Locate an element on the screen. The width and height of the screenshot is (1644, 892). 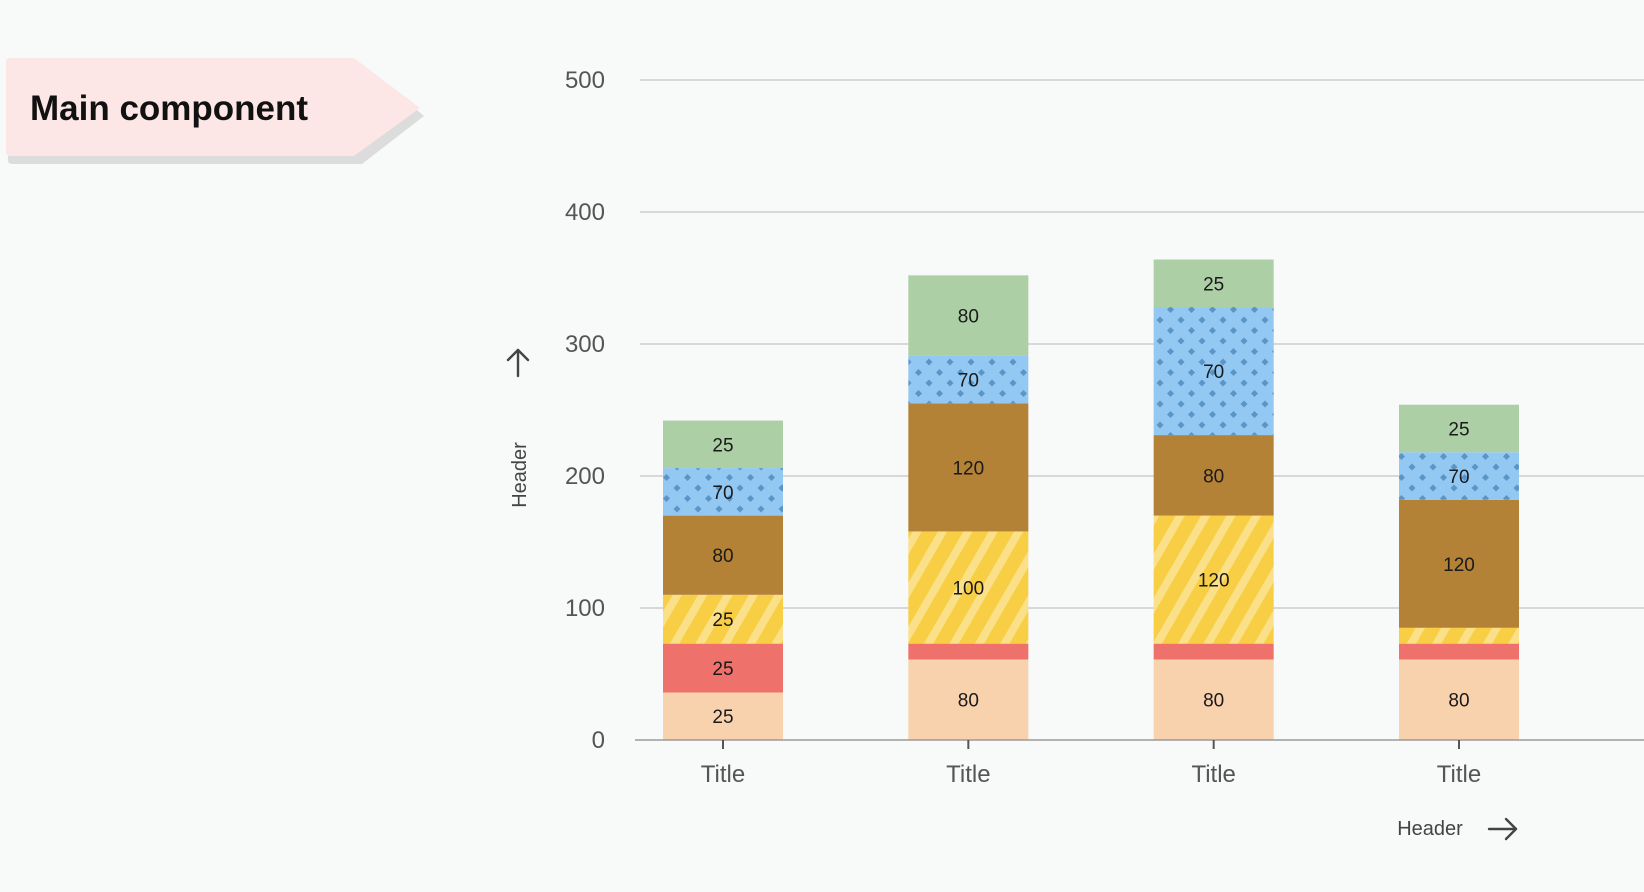
segment-value-label: 100 is located at coordinates (968, 589).